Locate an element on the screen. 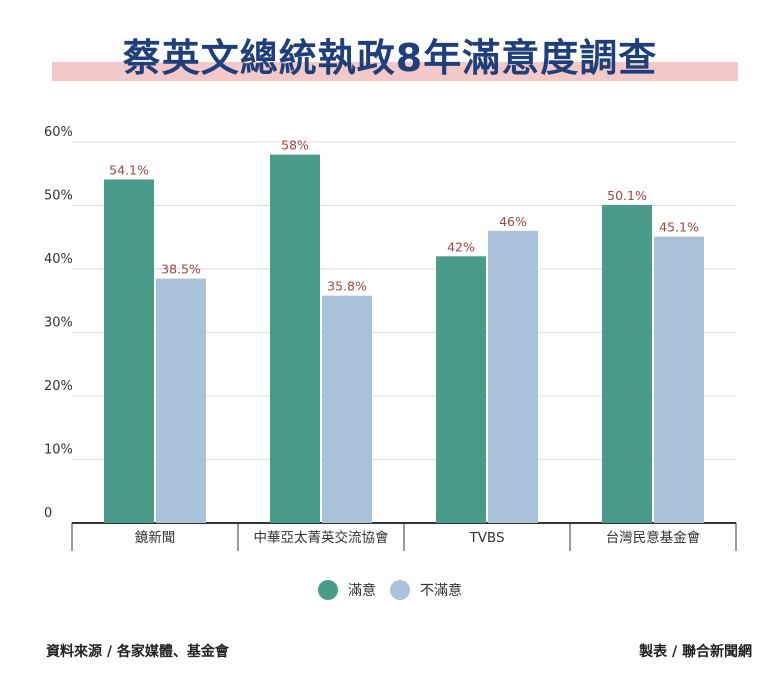 The image size is (780, 682). legend-label-satisfied: 滿意 is located at coordinates (362, 591).